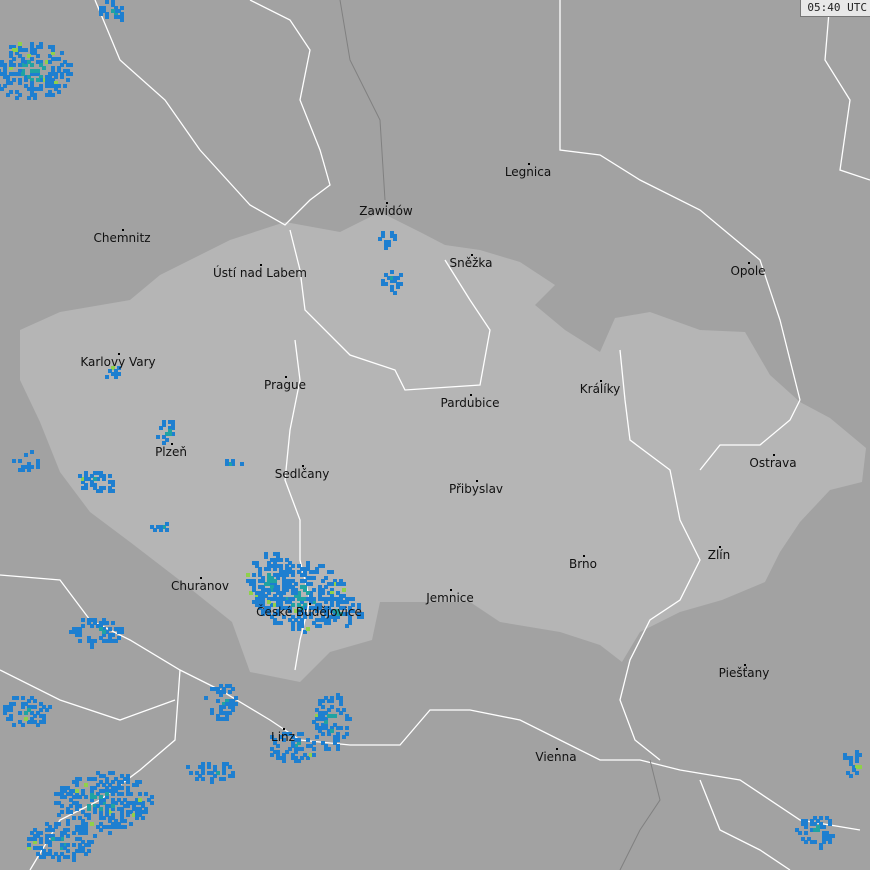 The width and height of the screenshot is (870, 870). Describe the element at coordinates (744, 673) in the screenshot. I see `city-label: Piešťany` at that location.